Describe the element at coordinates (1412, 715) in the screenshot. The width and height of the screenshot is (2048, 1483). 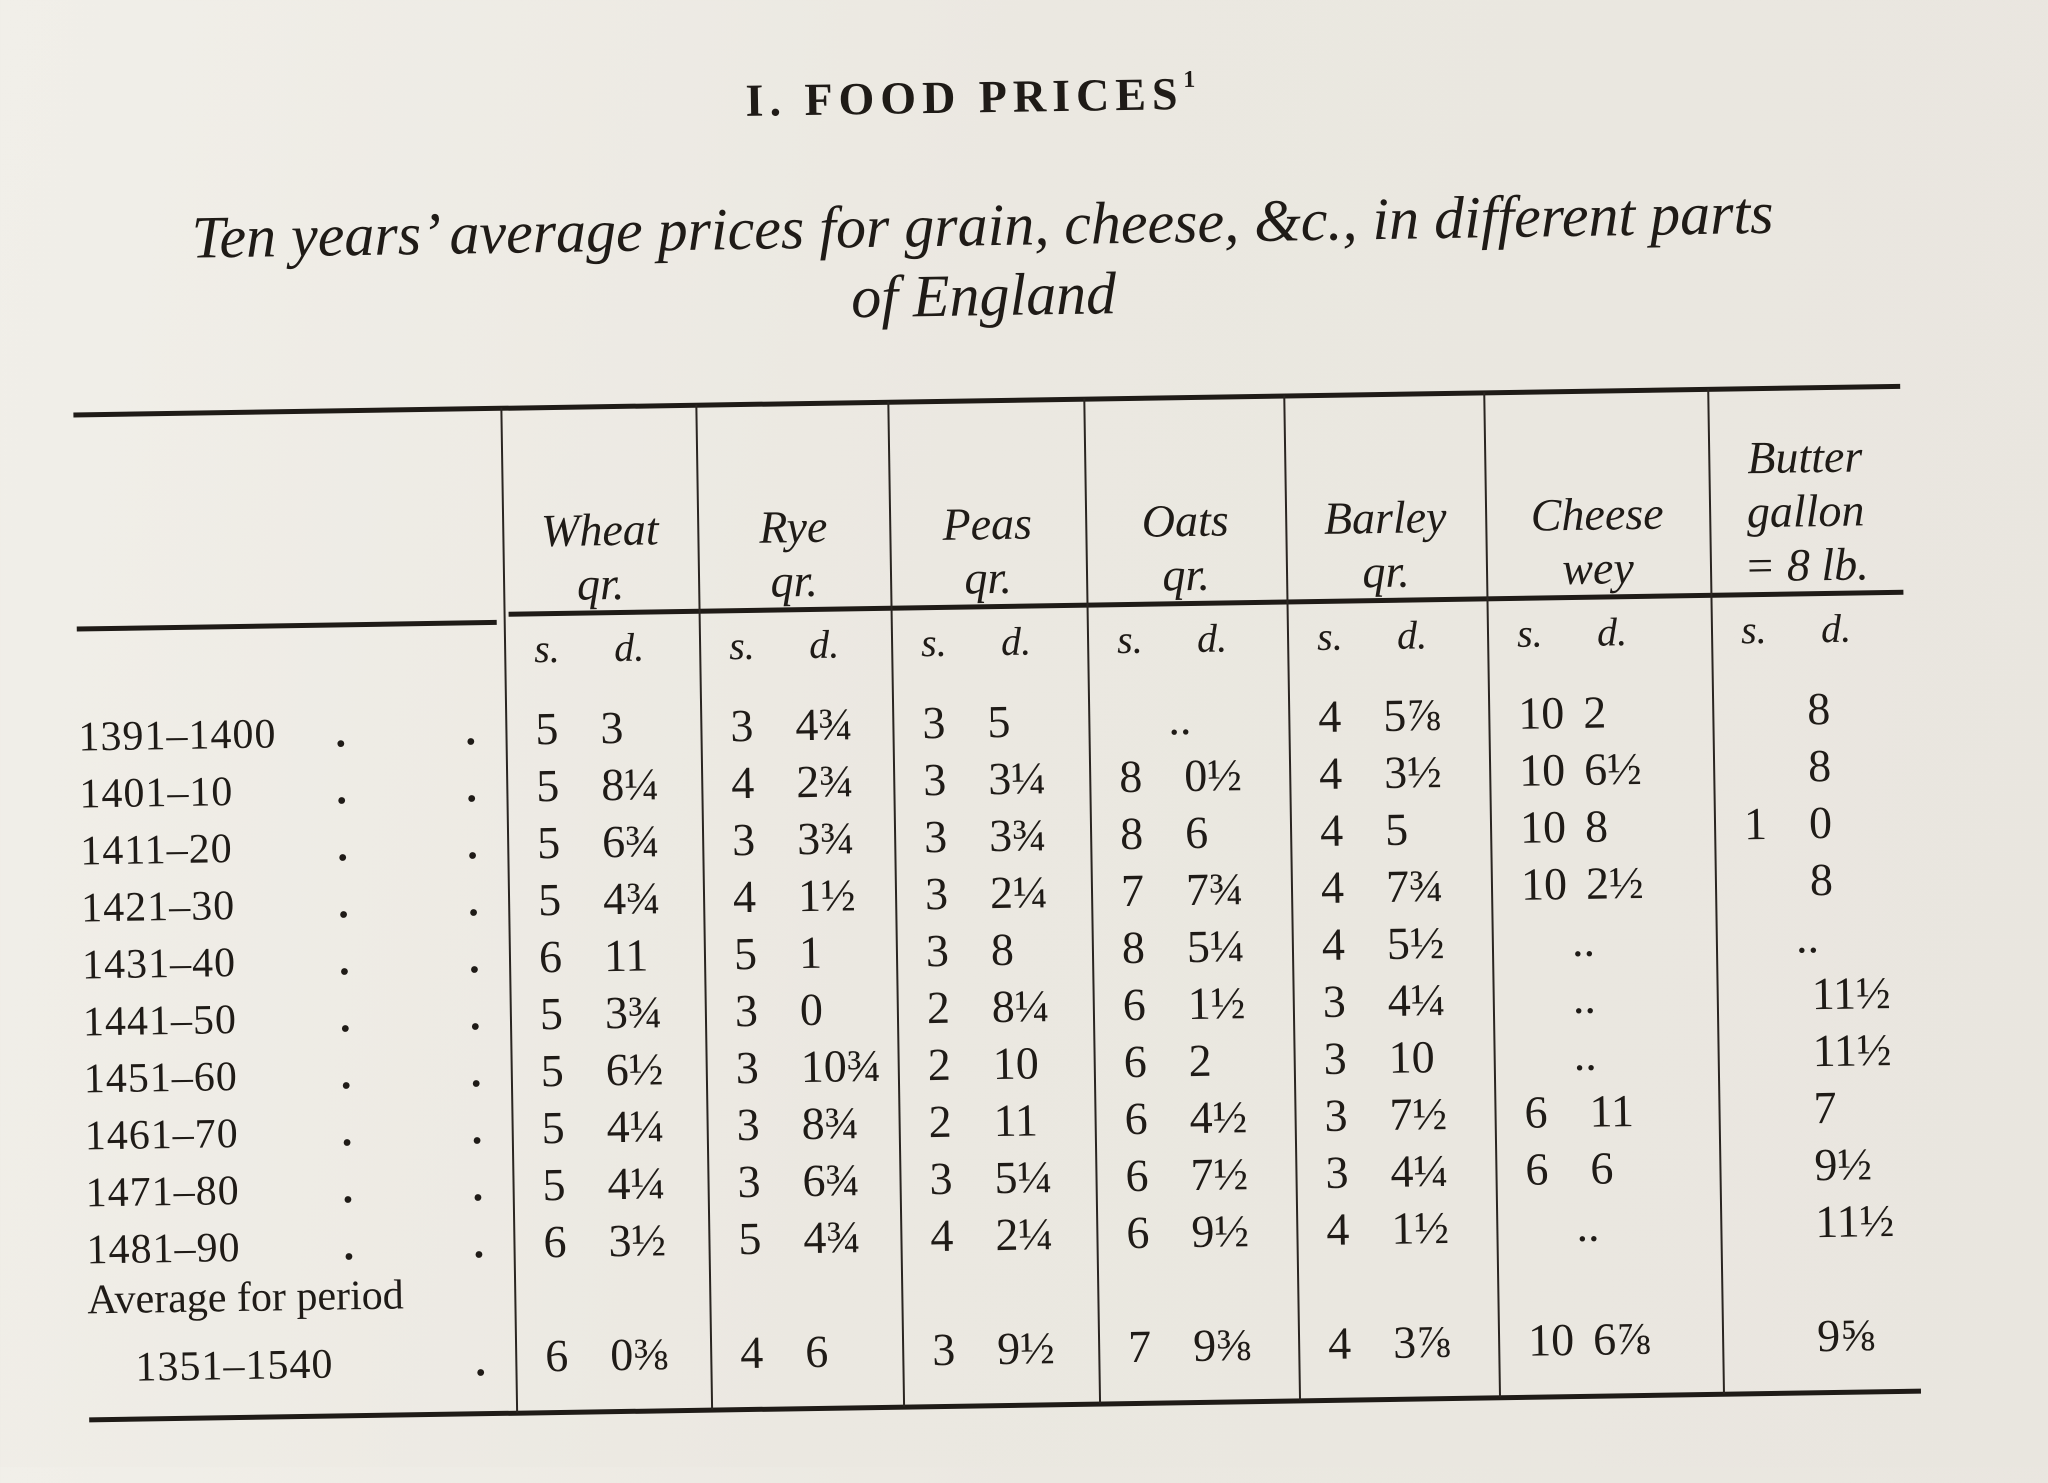
I see `pence-value: 5⅞` at that location.